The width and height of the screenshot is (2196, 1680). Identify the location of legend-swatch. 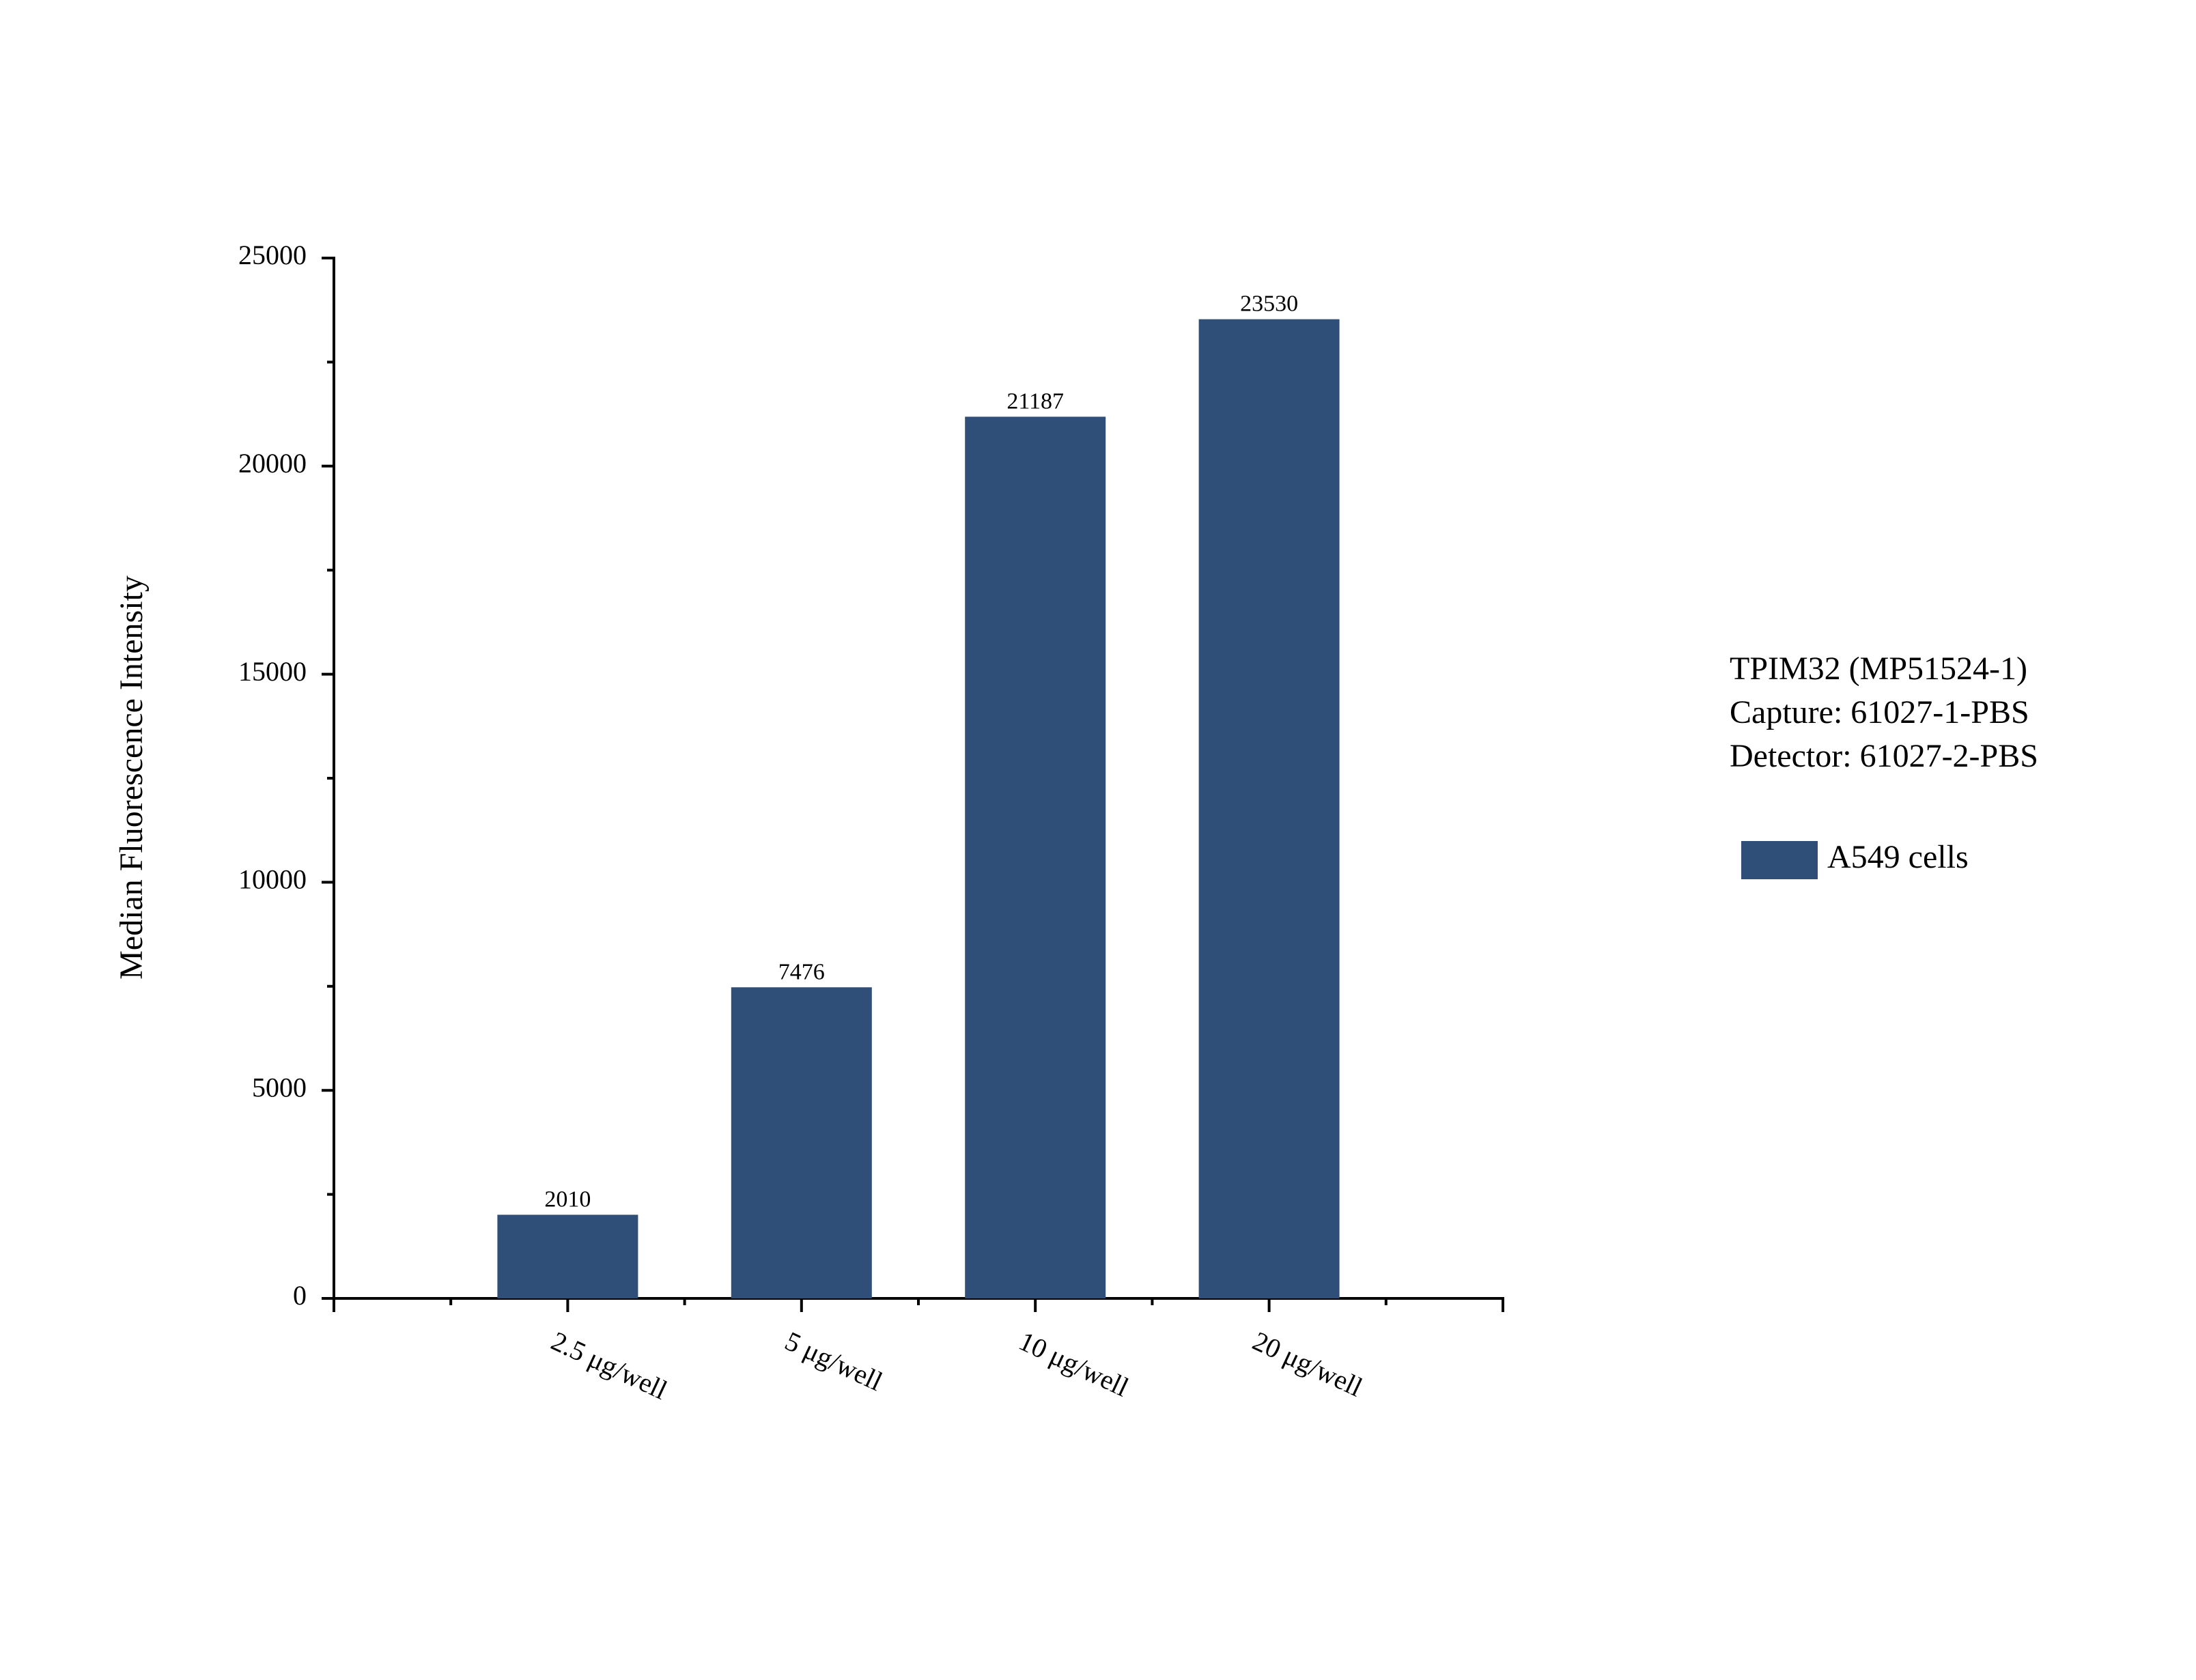
(1779, 860).